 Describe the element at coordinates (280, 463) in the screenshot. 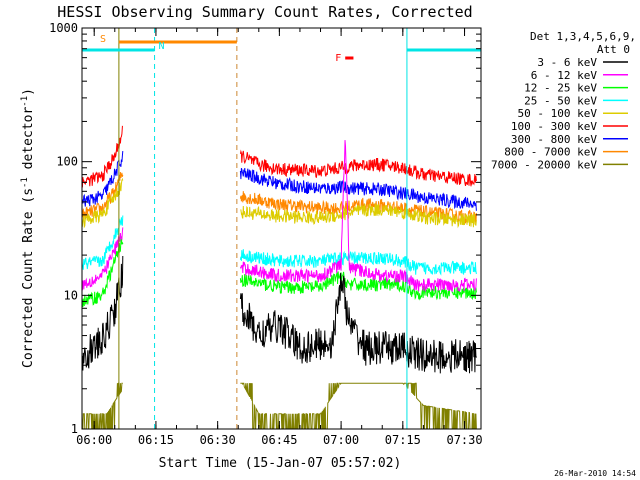

I see `x-axis-label: Start Time (15-Jan-07 05:57:02)` at that location.